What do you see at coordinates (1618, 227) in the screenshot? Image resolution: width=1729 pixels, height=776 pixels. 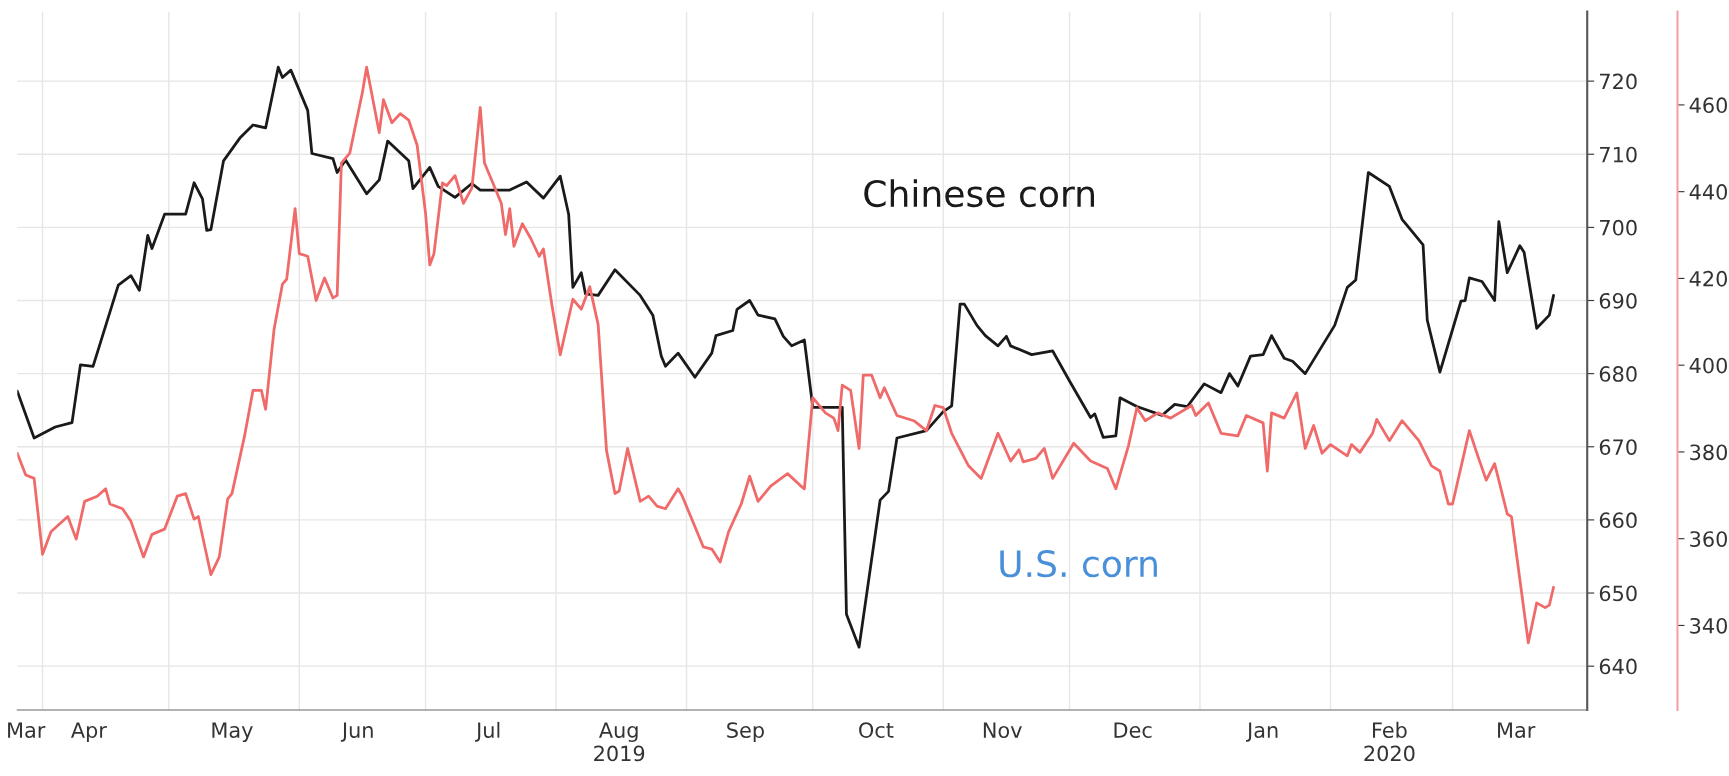 I see `y-tick-label: 700` at bounding box center [1618, 227].